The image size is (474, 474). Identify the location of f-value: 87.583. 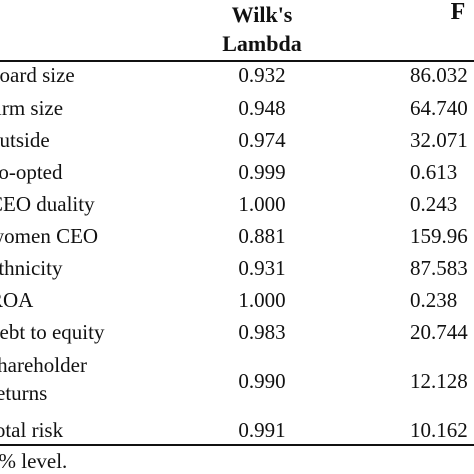
(439, 268).